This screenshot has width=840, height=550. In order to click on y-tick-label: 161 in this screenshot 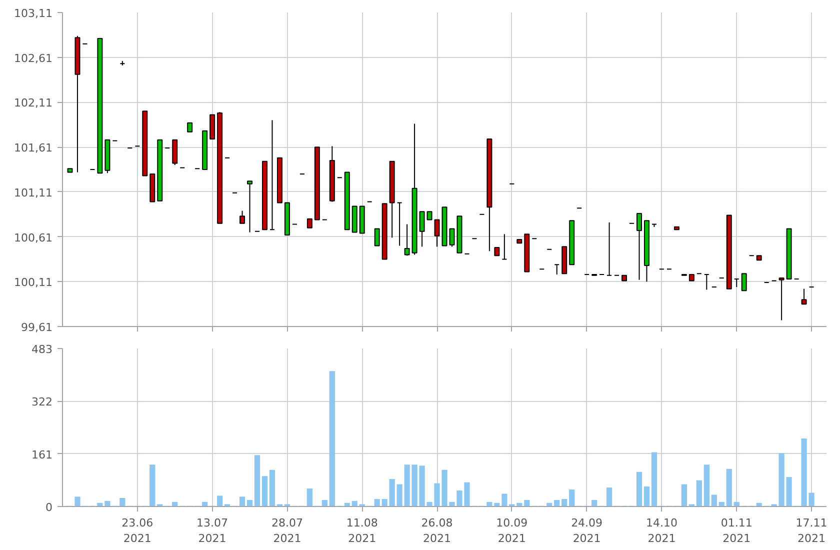, I will do `click(42, 455)`.